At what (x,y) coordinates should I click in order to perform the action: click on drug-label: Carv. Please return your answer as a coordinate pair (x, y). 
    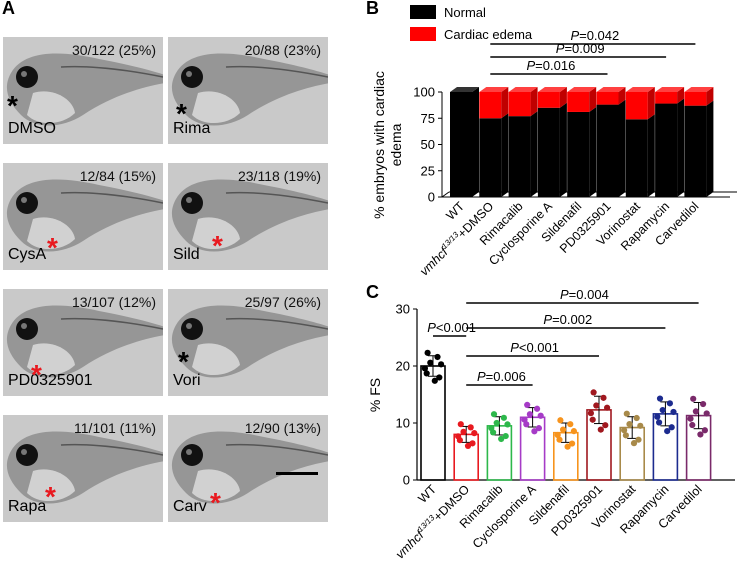
    Looking at the image, I should click on (190, 506).